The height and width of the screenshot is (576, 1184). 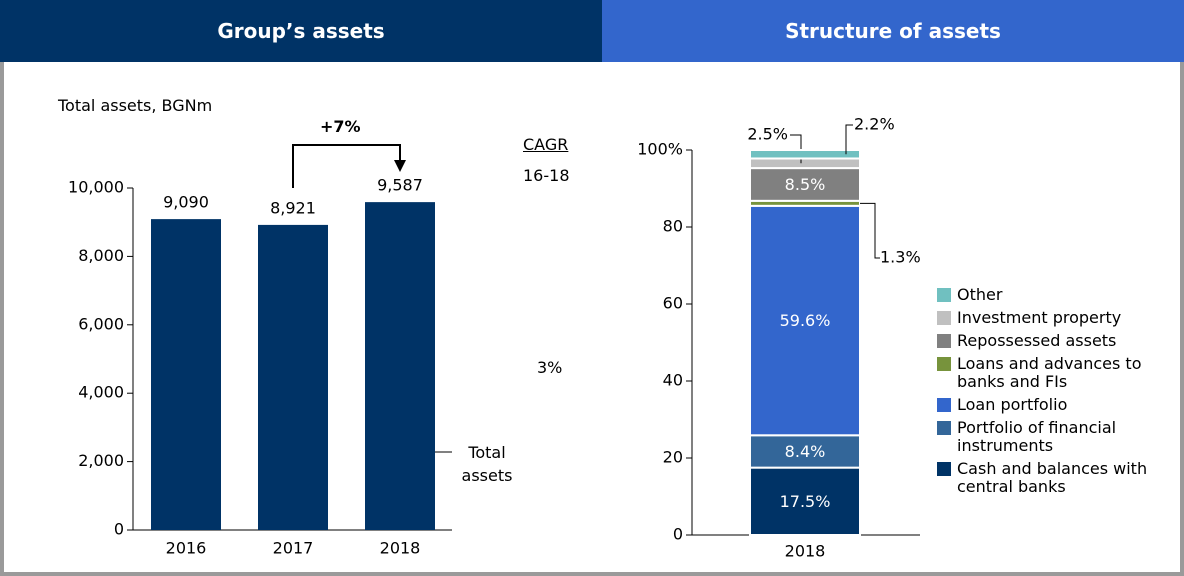 What do you see at coordinates (293, 207) in the screenshot?
I see `value-label: 8,921` at bounding box center [293, 207].